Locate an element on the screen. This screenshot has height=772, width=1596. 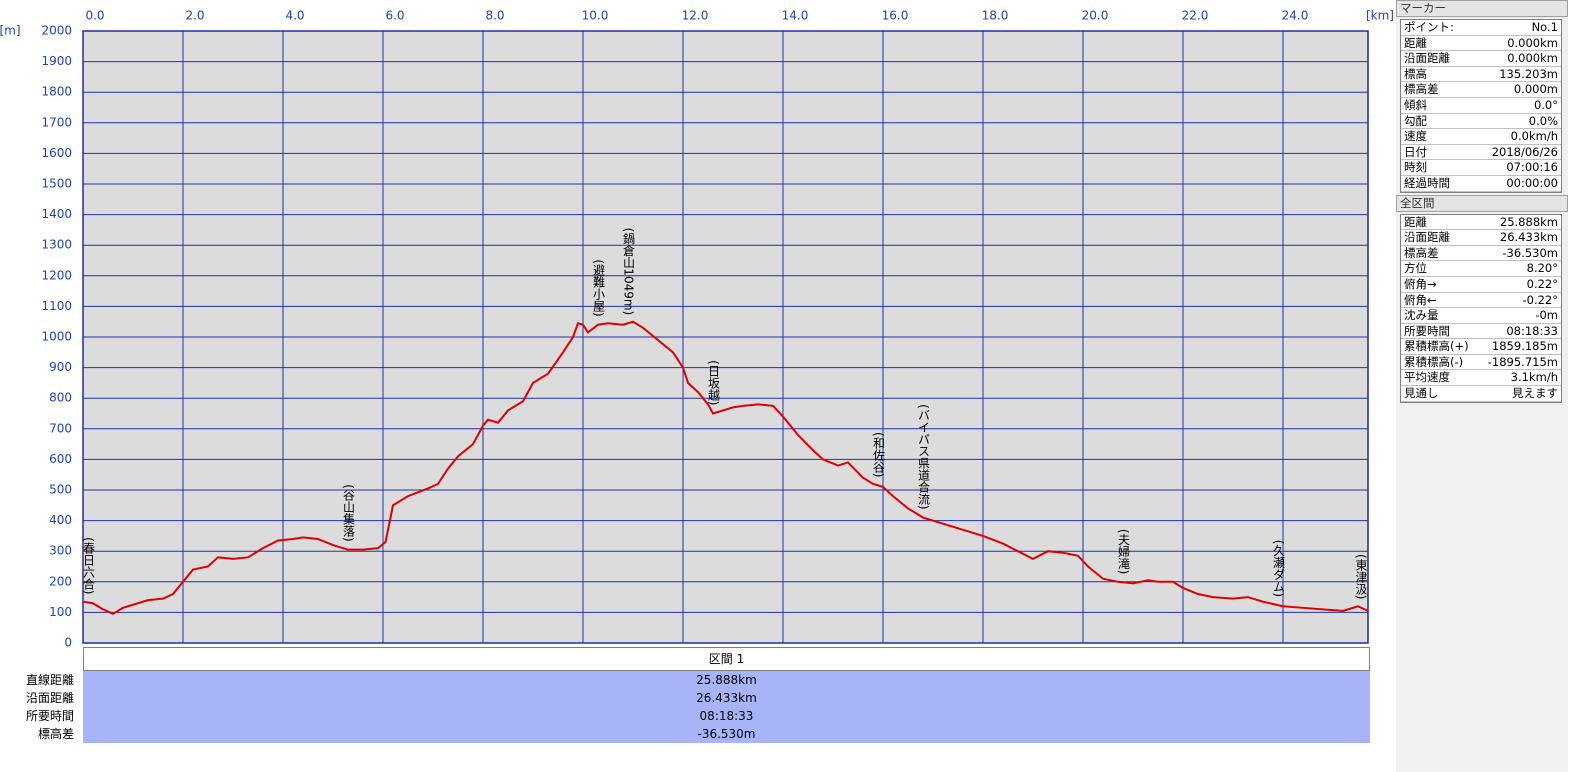
waypoint-label: (久瀬ダム) is located at coordinates (1279, 568).